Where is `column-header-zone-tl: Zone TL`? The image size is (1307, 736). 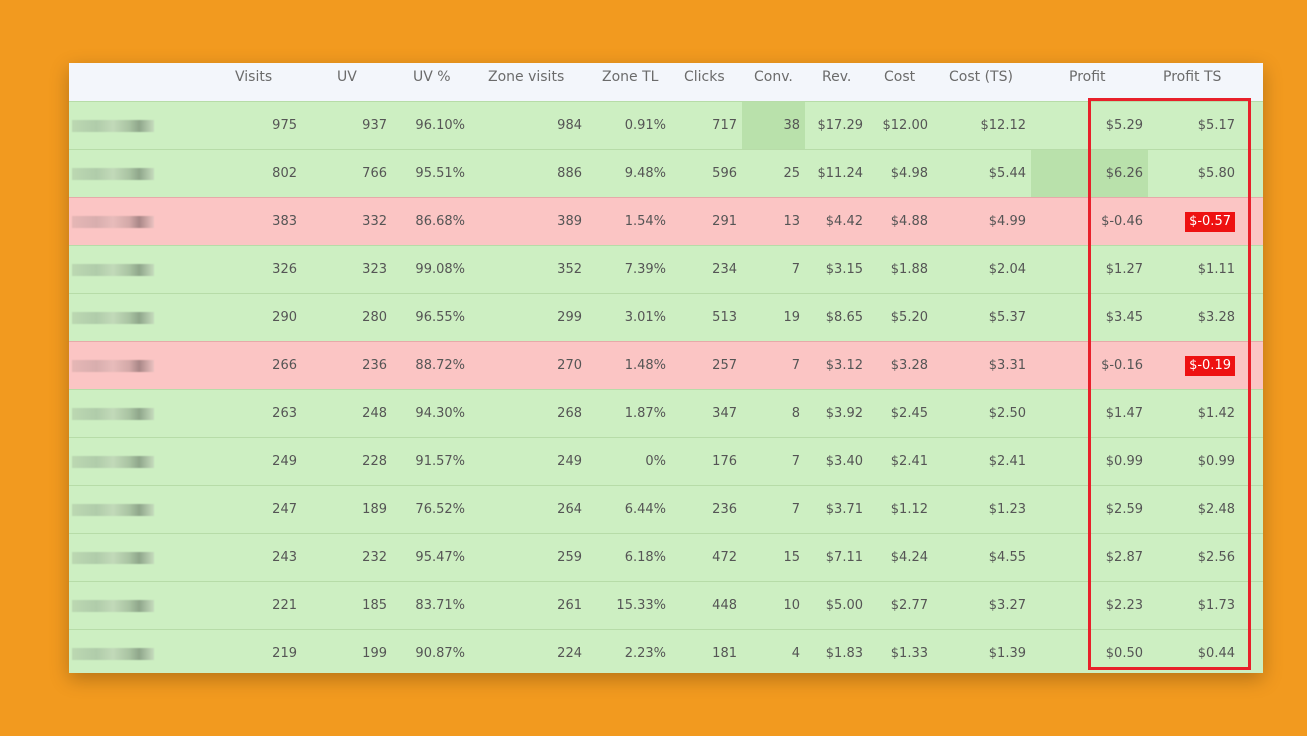
column-header-zone-tl: Zone TL is located at coordinates (630, 77).